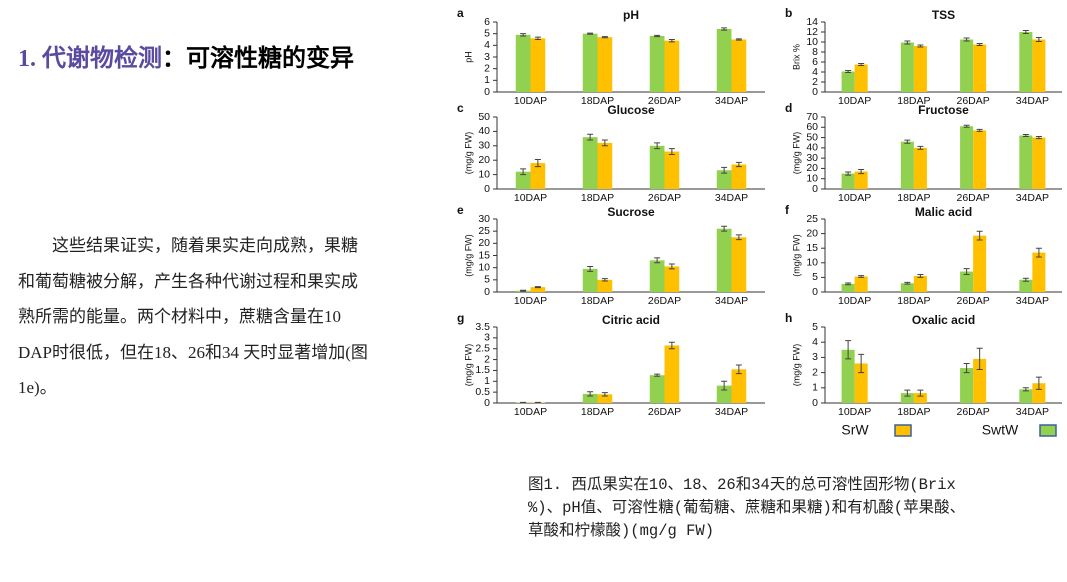 The image size is (1067, 582). What do you see at coordinates (460, 13) in the screenshot?
I see `panel-label: a` at bounding box center [460, 13].